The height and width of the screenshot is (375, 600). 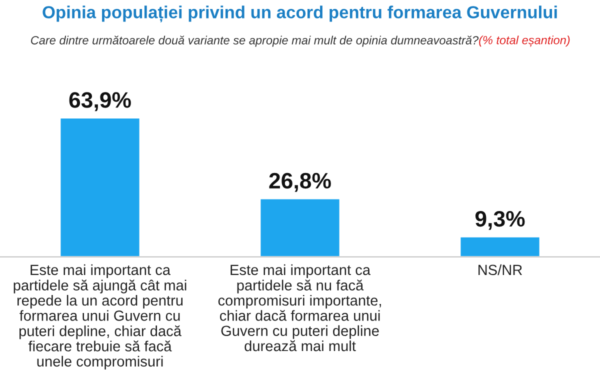 I want to click on x-tick-label: Este mai important ca partidele să nu facă compromisuri importante, chiar dacă formarea unui Guvern cu puteri depline durează mai mult, so click(x=299, y=308).